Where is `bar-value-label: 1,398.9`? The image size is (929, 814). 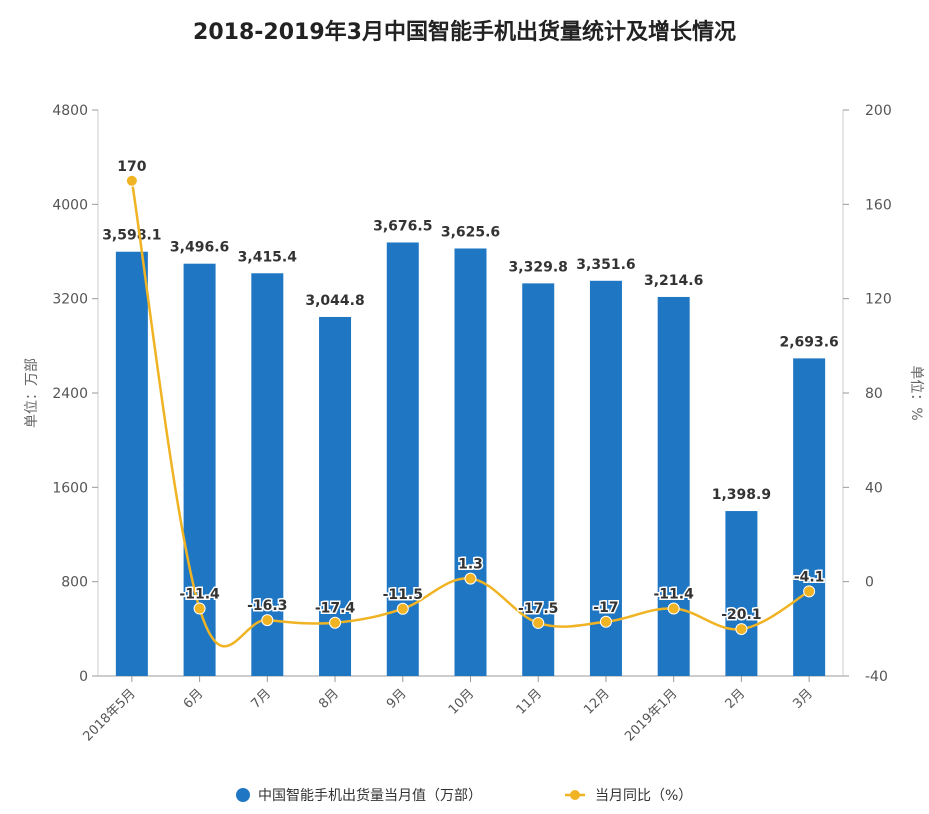 bar-value-label: 1,398.9 is located at coordinates (741, 495).